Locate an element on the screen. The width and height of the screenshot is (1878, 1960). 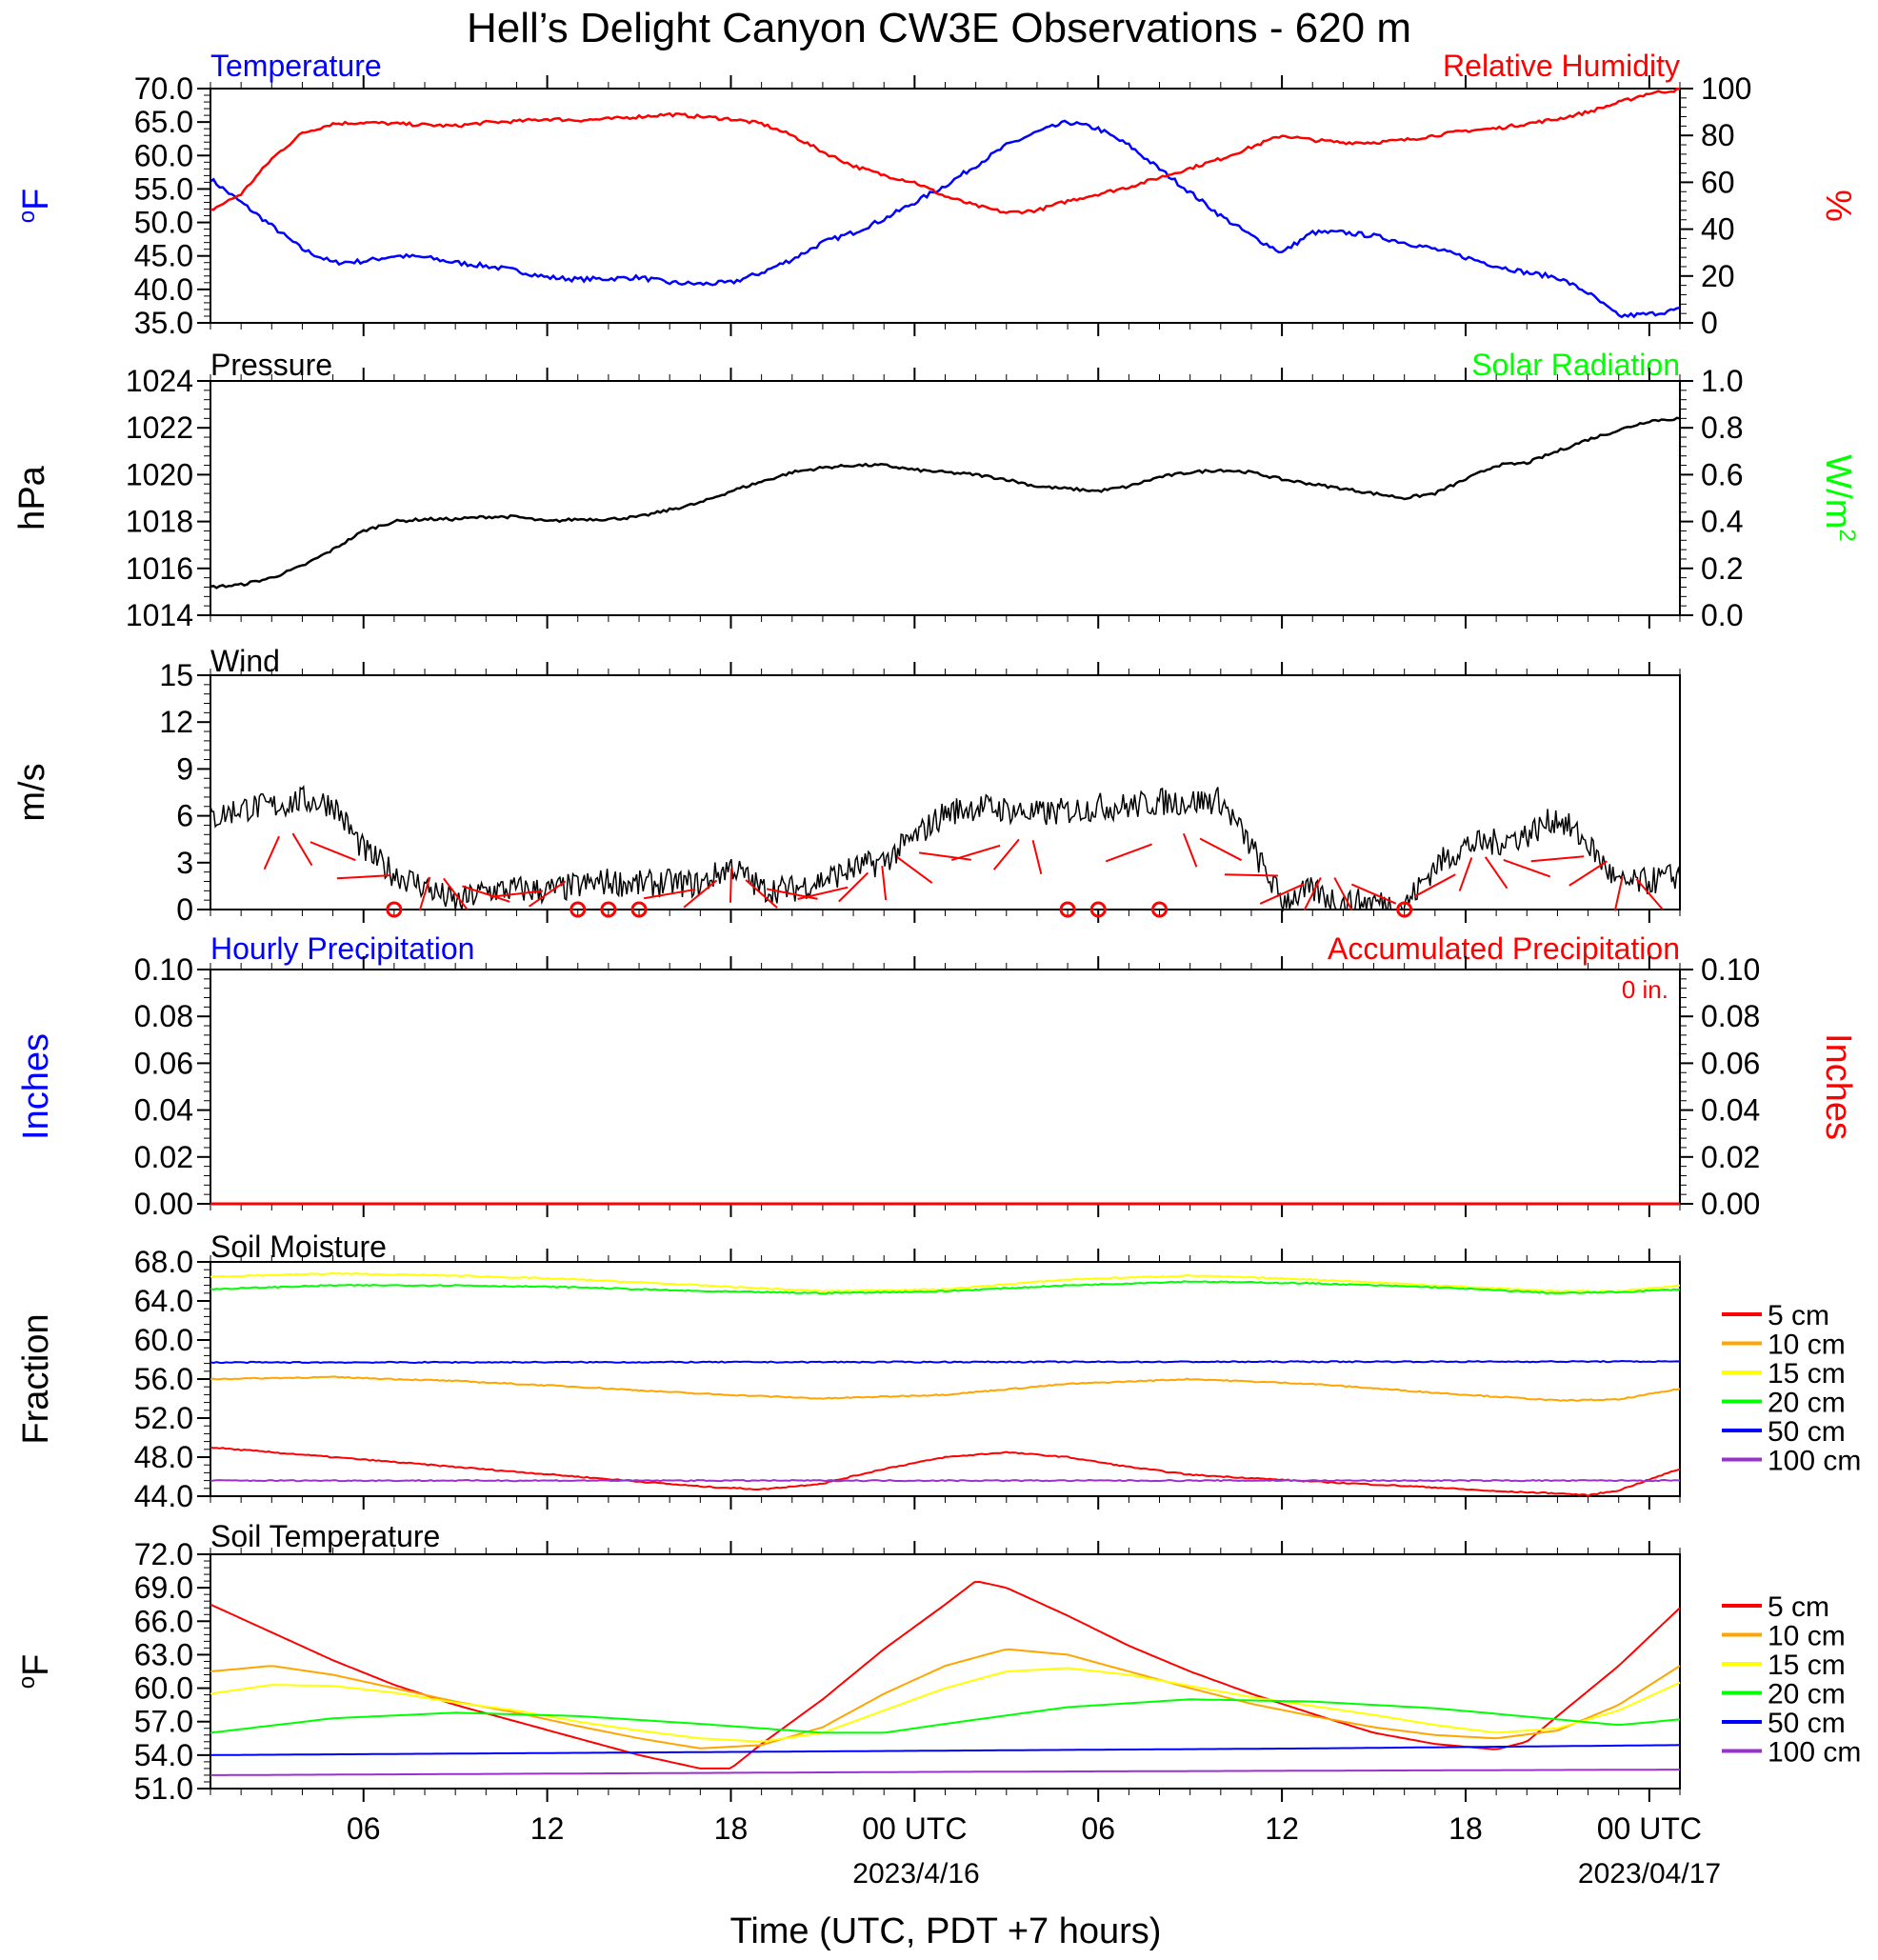
y-tick-label-soil_moisture-left: 52.0 is located at coordinates (163, 1418).